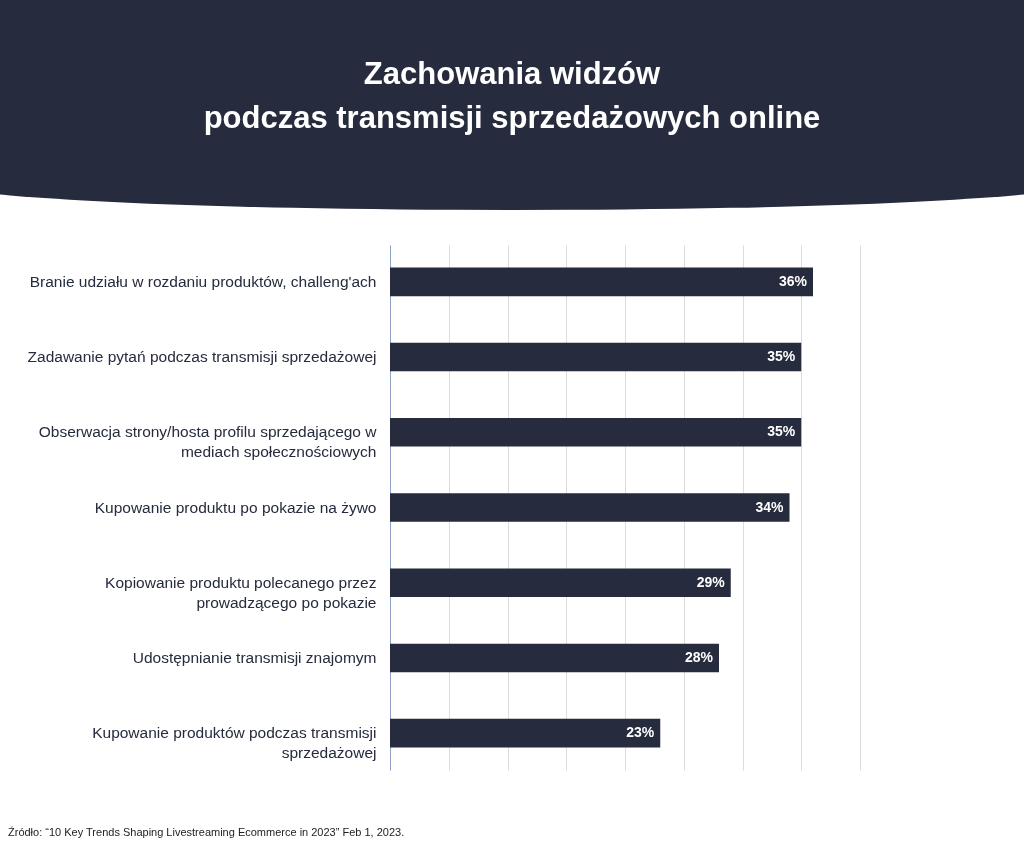 This screenshot has height=853, width=1024. Describe the element at coordinates (235, 507) in the screenshot. I see `y-tick-label: Kupowanie produktu po pokazie na żywo` at that location.